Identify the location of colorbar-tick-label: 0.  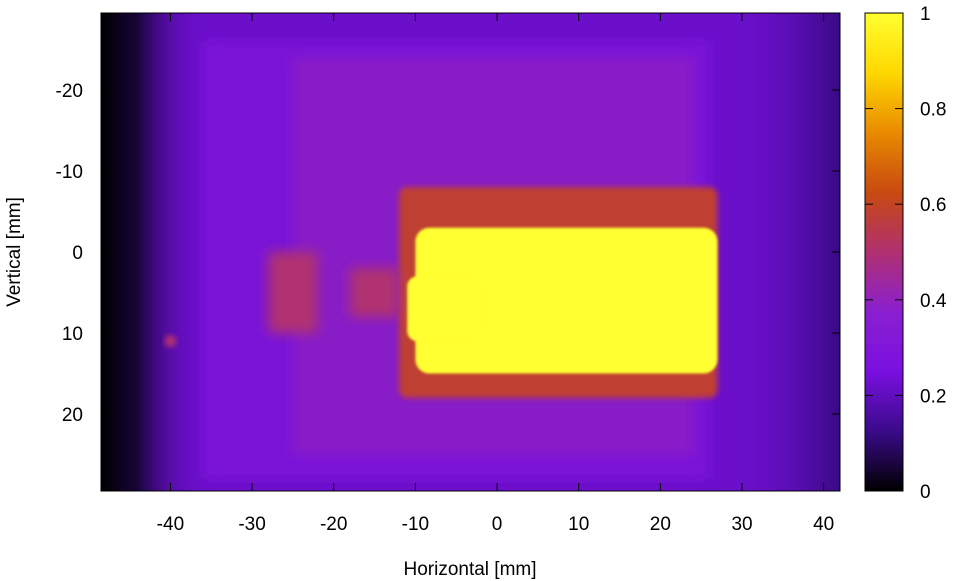
(925, 492).